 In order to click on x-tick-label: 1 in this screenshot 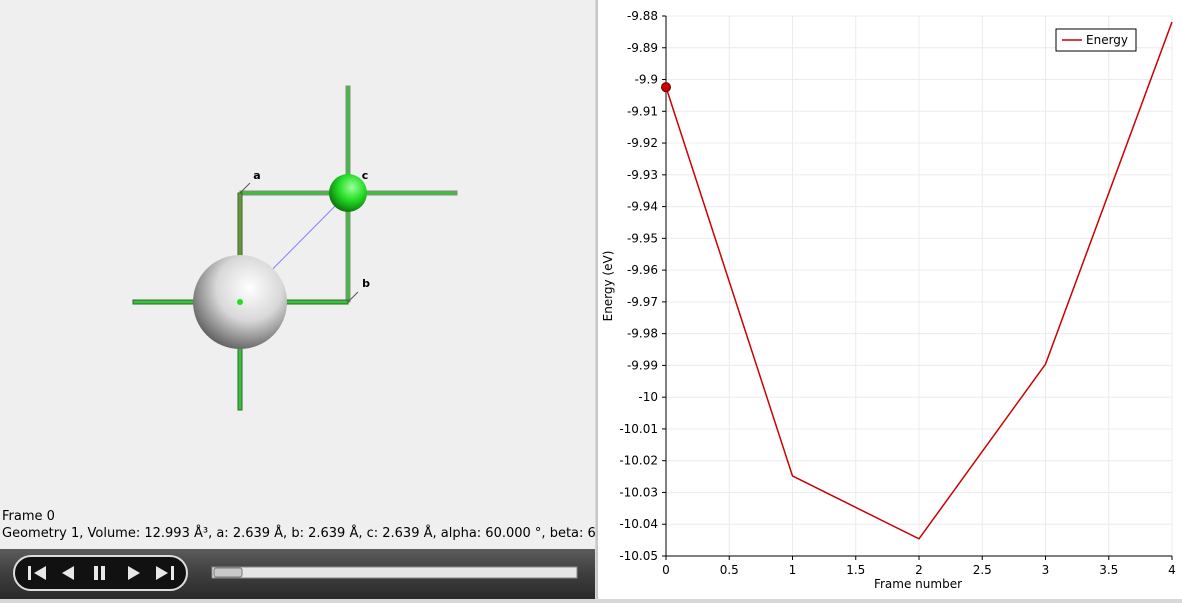, I will do `click(793, 570)`.